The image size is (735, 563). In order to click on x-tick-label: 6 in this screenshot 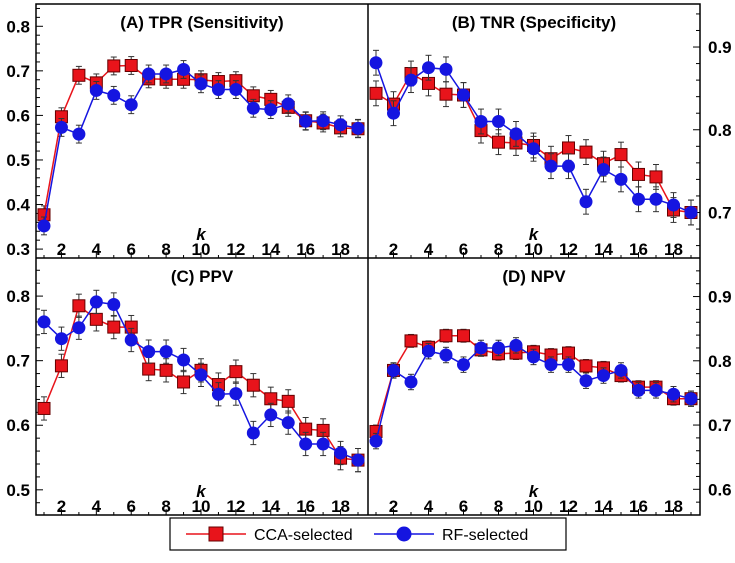, I will do `click(463, 506)`.